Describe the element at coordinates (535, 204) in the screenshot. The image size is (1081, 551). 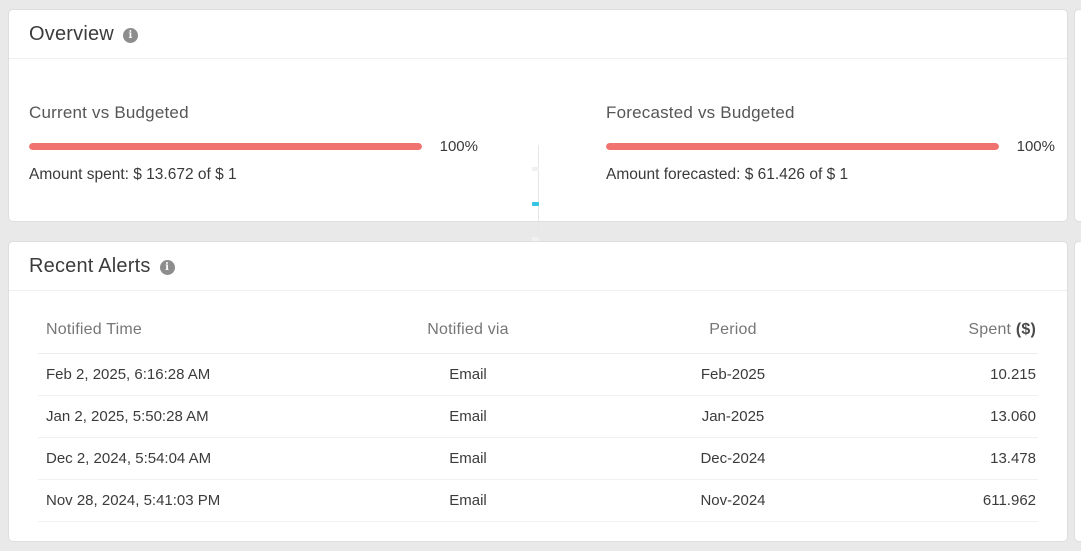
I see `axis-tick-accent` at that location.